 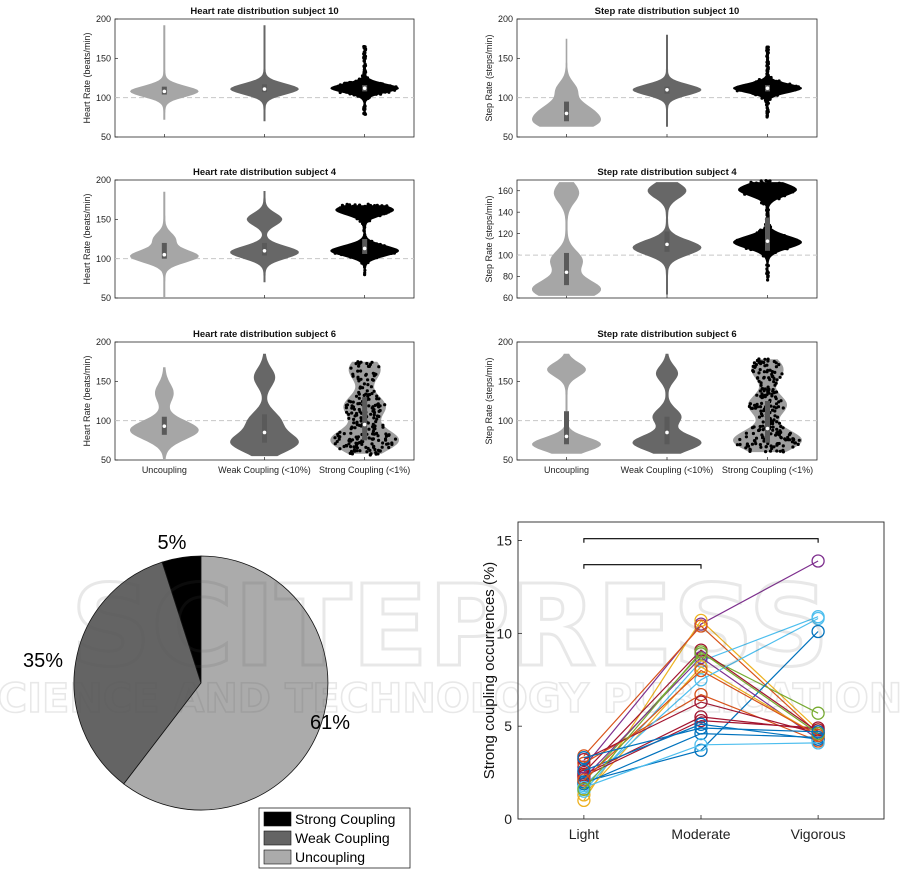 I want to click on y-tick-label: 150, so click(x=505, y=59).